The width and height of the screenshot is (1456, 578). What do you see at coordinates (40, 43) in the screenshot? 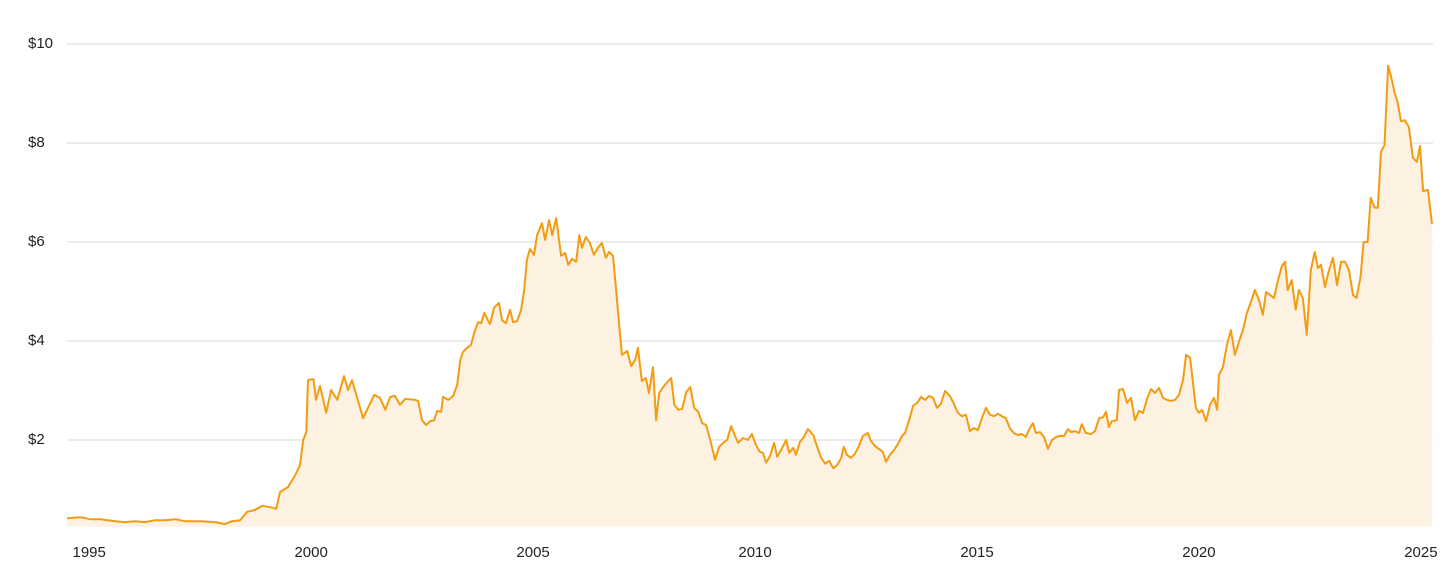
I see `y-tick-label: $10` at bounding box center [40, 43].